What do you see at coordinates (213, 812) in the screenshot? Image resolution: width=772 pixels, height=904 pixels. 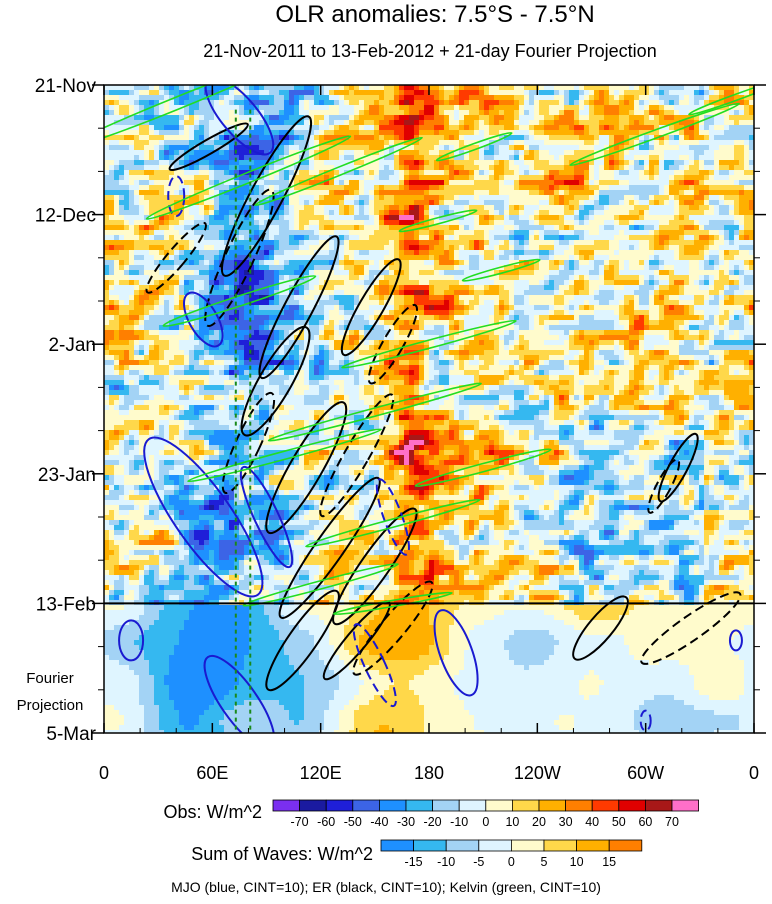 I see `colorbar-obs-title: Obs: W/m^2` at bounding box center [213, 812].